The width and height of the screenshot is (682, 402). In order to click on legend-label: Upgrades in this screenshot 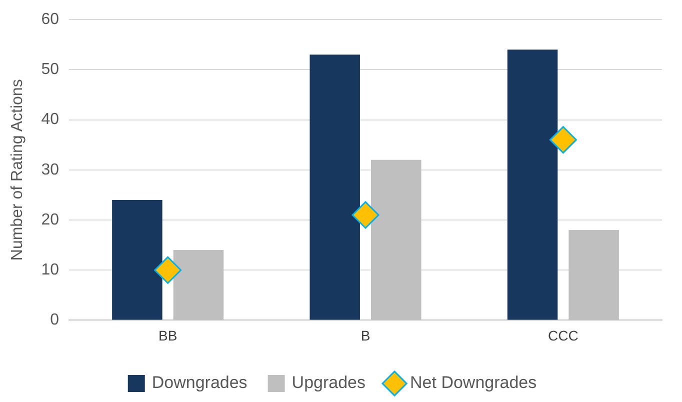, I will do `click(329, 382)`.